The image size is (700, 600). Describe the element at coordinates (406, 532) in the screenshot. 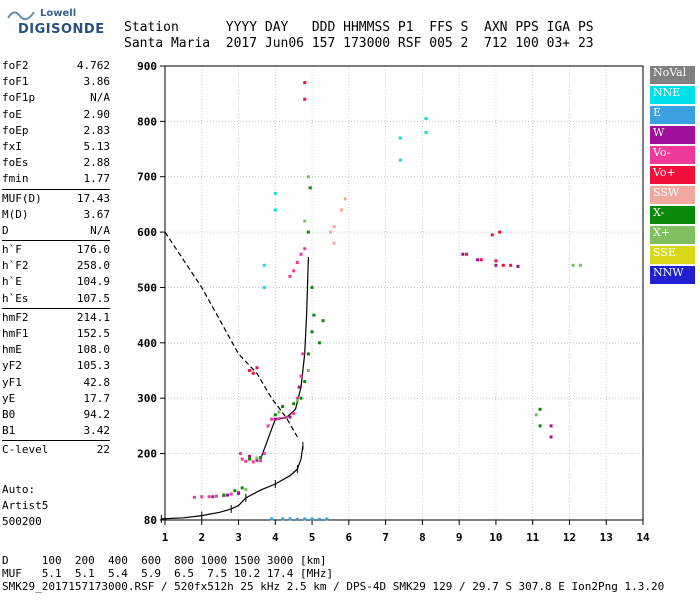

I see `x-axis-ticks: 1 2 3 4 5 6 7 8 9 10 11 12 13 14` at that location.